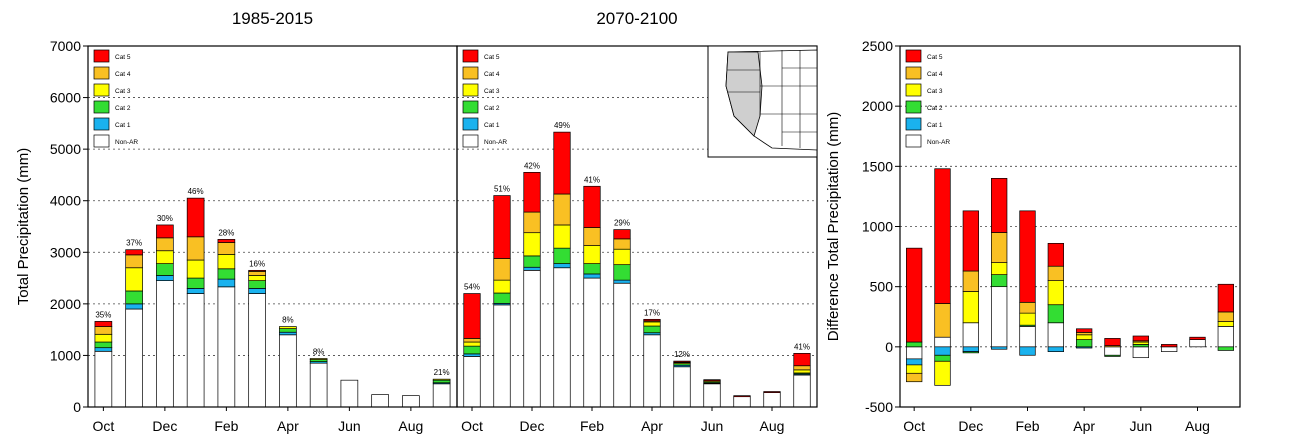 The width and height of the screenshot is (1289, 443). Describe the element at coordinates (532, 261) in the screenshot. I see `bar-segment-cat-2-dec` at that location.